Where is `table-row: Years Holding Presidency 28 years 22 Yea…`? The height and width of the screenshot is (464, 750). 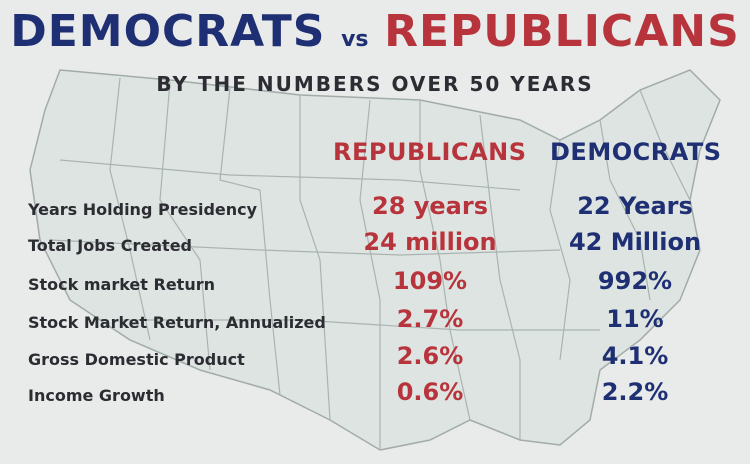 table-row: Years Holding Presidency 28 years 22 Yea… is located at coordinates (375, 211).